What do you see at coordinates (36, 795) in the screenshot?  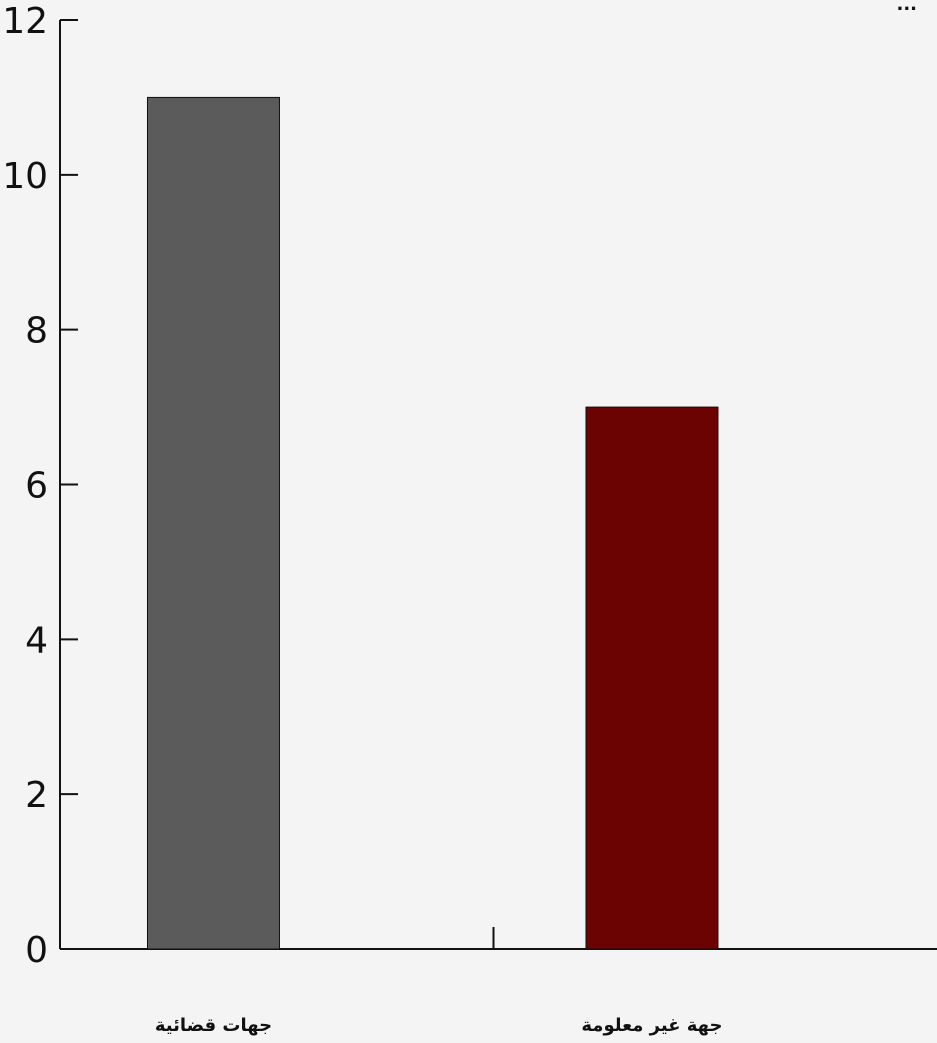 I see `y-tick-label: 2` at bounding box center [36, 795].